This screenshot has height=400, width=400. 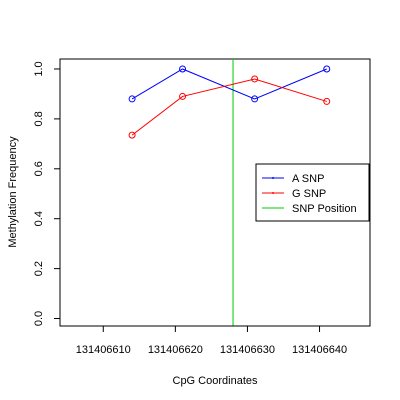 What do you see at coordinates (39, 318) in the screenshot?
I see `y-tick-label: 0.0` at bounding box center [39, 318].